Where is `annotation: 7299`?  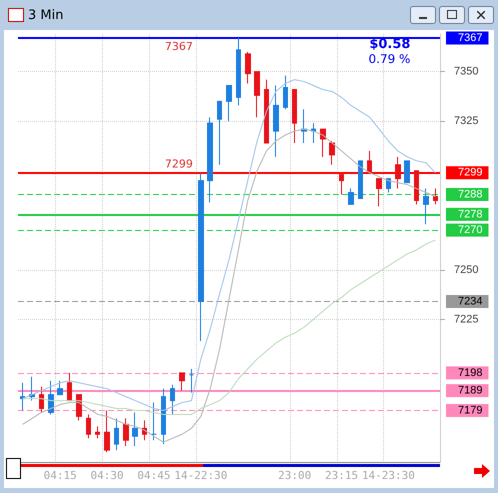
annotation: 7299 is located at coordinates (178, 164).